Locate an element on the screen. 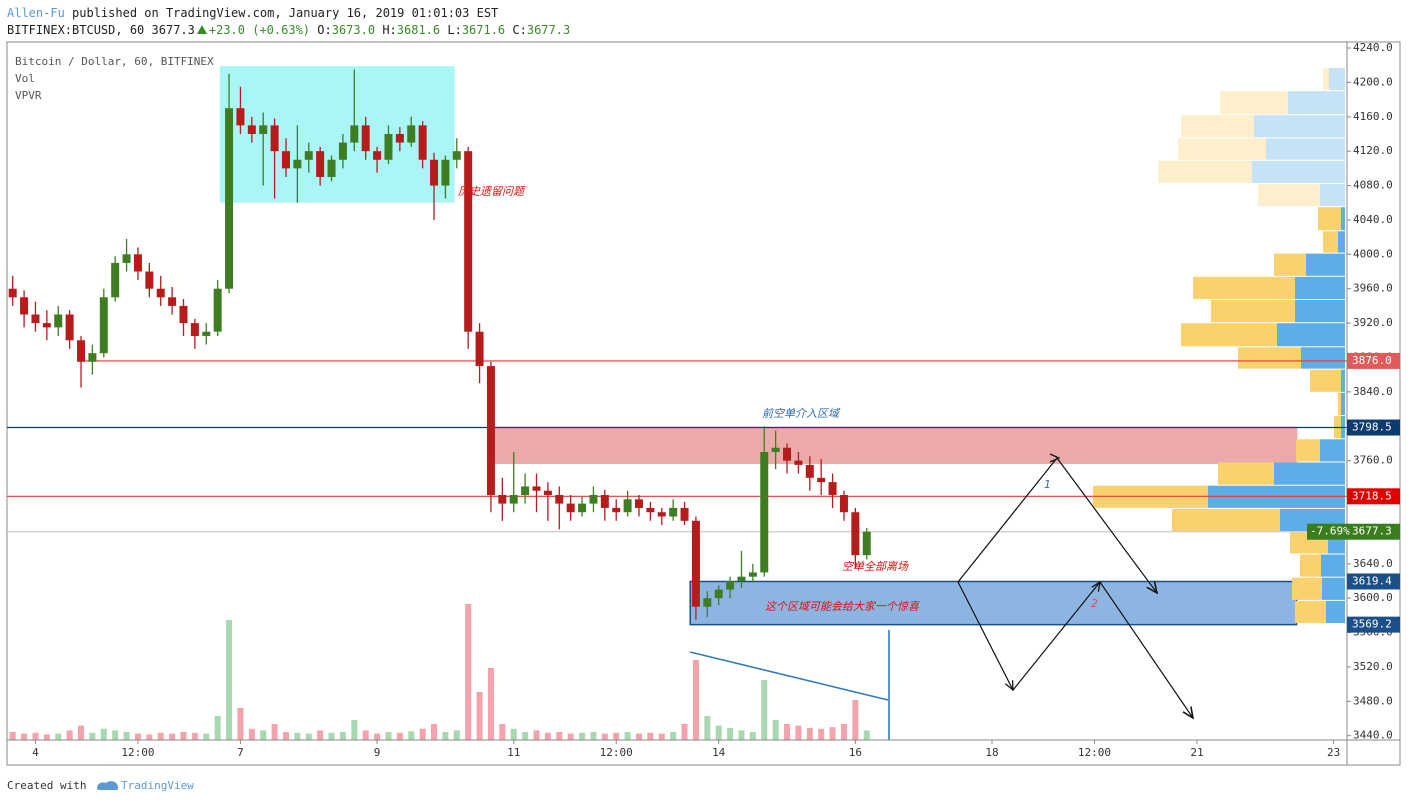  legend-item: Bitcoin / Dollar, 60, BITFINEX is located at coordinates (114, 61).